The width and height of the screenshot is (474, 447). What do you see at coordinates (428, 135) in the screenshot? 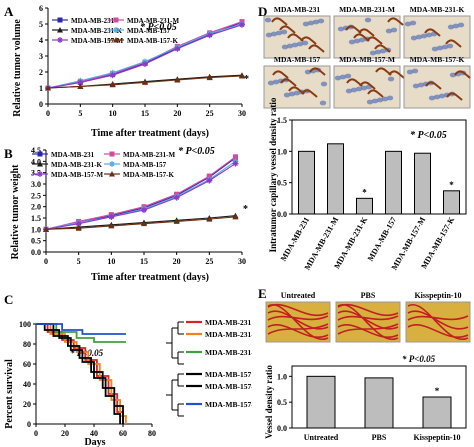
I see `panel-d-stat: * P<0.05` at bounding box center [428, 135].